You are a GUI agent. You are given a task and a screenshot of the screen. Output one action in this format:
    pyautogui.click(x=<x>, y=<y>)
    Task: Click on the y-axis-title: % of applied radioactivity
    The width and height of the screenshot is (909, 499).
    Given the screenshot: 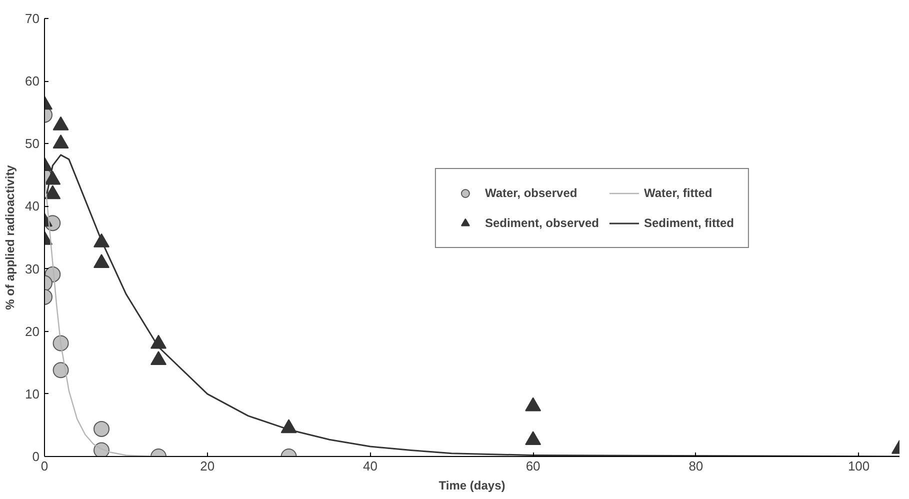 What is the action you would take?
    pyautogui.click(x=10, y=237)
    